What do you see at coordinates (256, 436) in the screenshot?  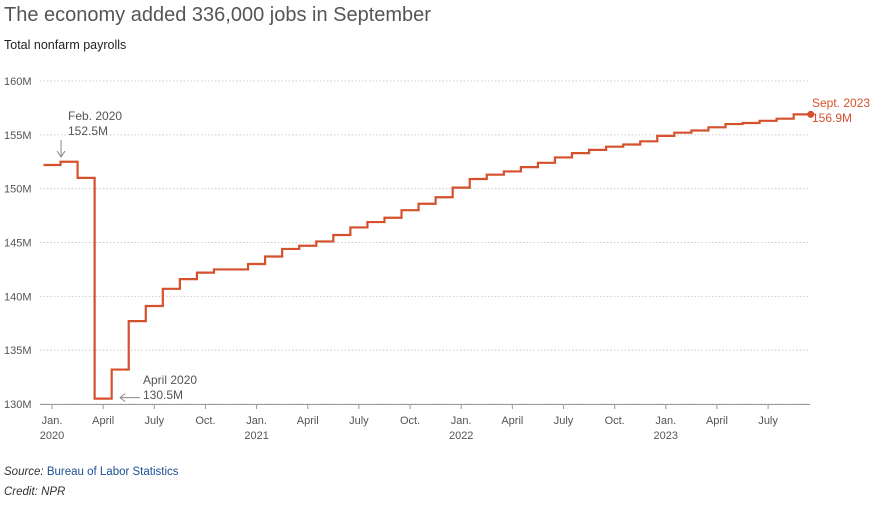 I see `x-tick-year-label: 2021` at bounding box center [256, 436].